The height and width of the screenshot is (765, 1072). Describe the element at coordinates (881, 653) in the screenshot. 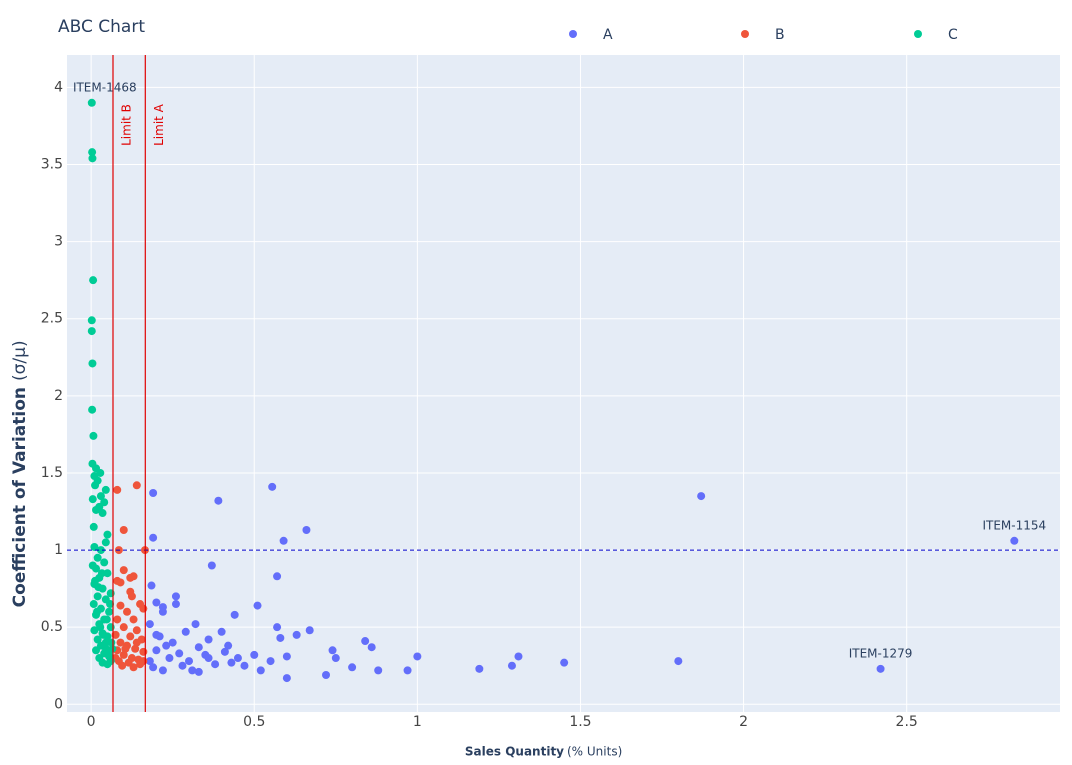

I see `annotation: ITEM-1279` at that location.